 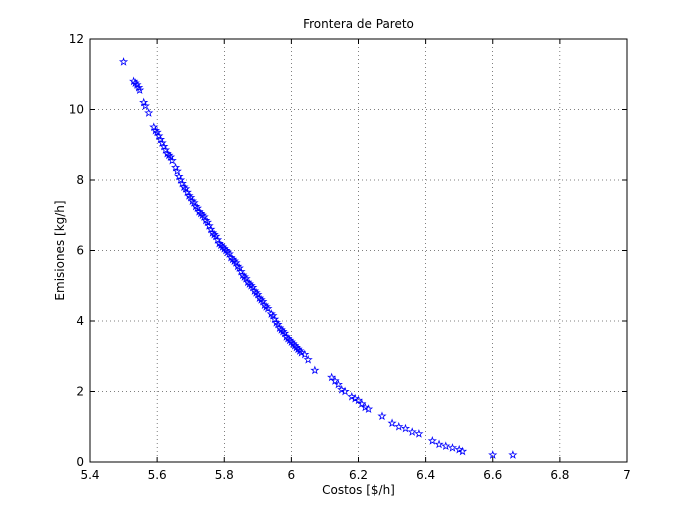 I want to click on y-tick-label: 10, so click(x=76, y=110).